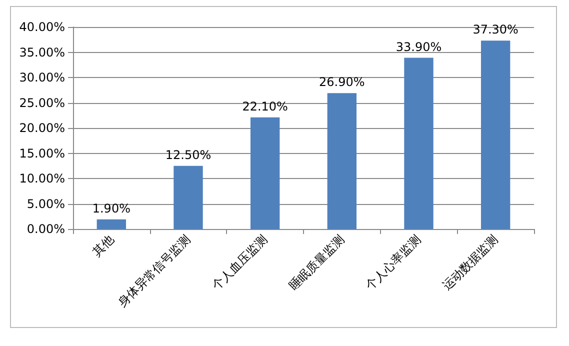  Describe the element at coordinates (316, 262) in the screenshot. I see `x-tick-label: 睡眠质量监测` at that location.